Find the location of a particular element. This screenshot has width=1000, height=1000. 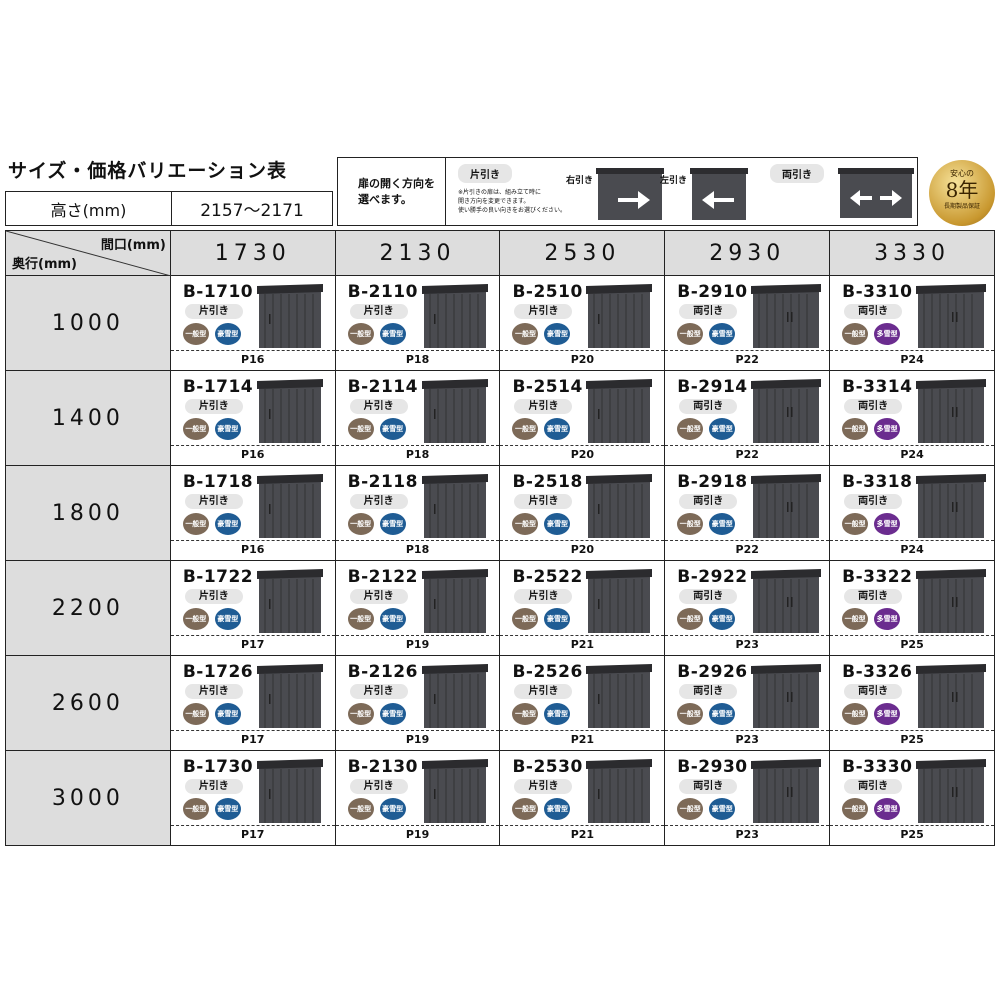

model-cell: B-2126 片引き 一般型 豪雪型 P19 is located at coordinates (417, 703).